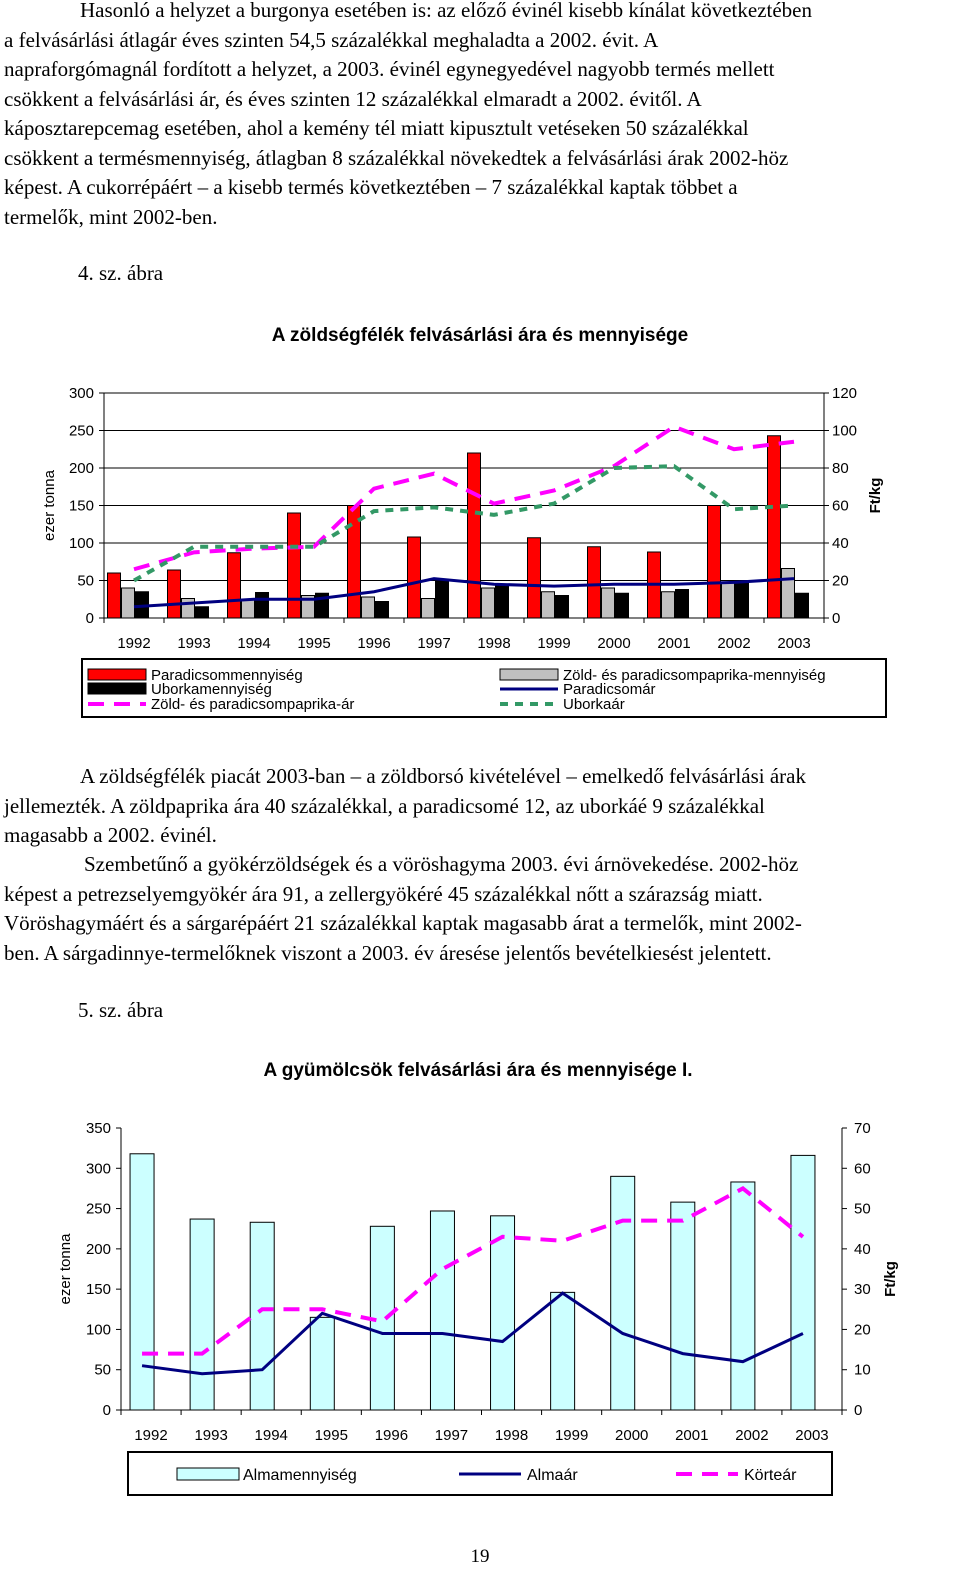 Image resolution: width=960 pixels, height=1575 pixels. I want to click on legend-label: Almamennyiség, so click(300, 1475).